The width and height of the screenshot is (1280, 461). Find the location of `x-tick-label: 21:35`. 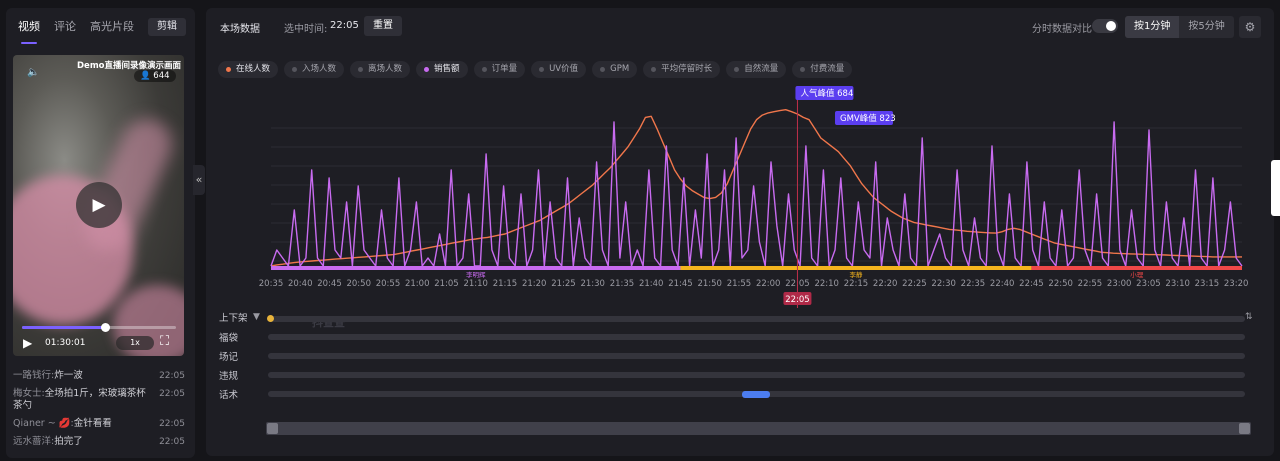

x-tick-label: 21:35 is located at coordinates (622, 284).